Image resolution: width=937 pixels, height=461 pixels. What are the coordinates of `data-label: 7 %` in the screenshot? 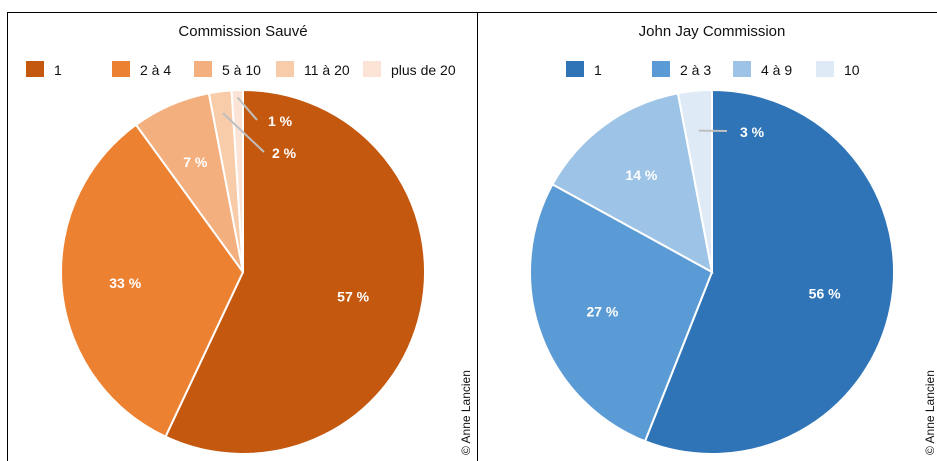 It's located at (195, 162).